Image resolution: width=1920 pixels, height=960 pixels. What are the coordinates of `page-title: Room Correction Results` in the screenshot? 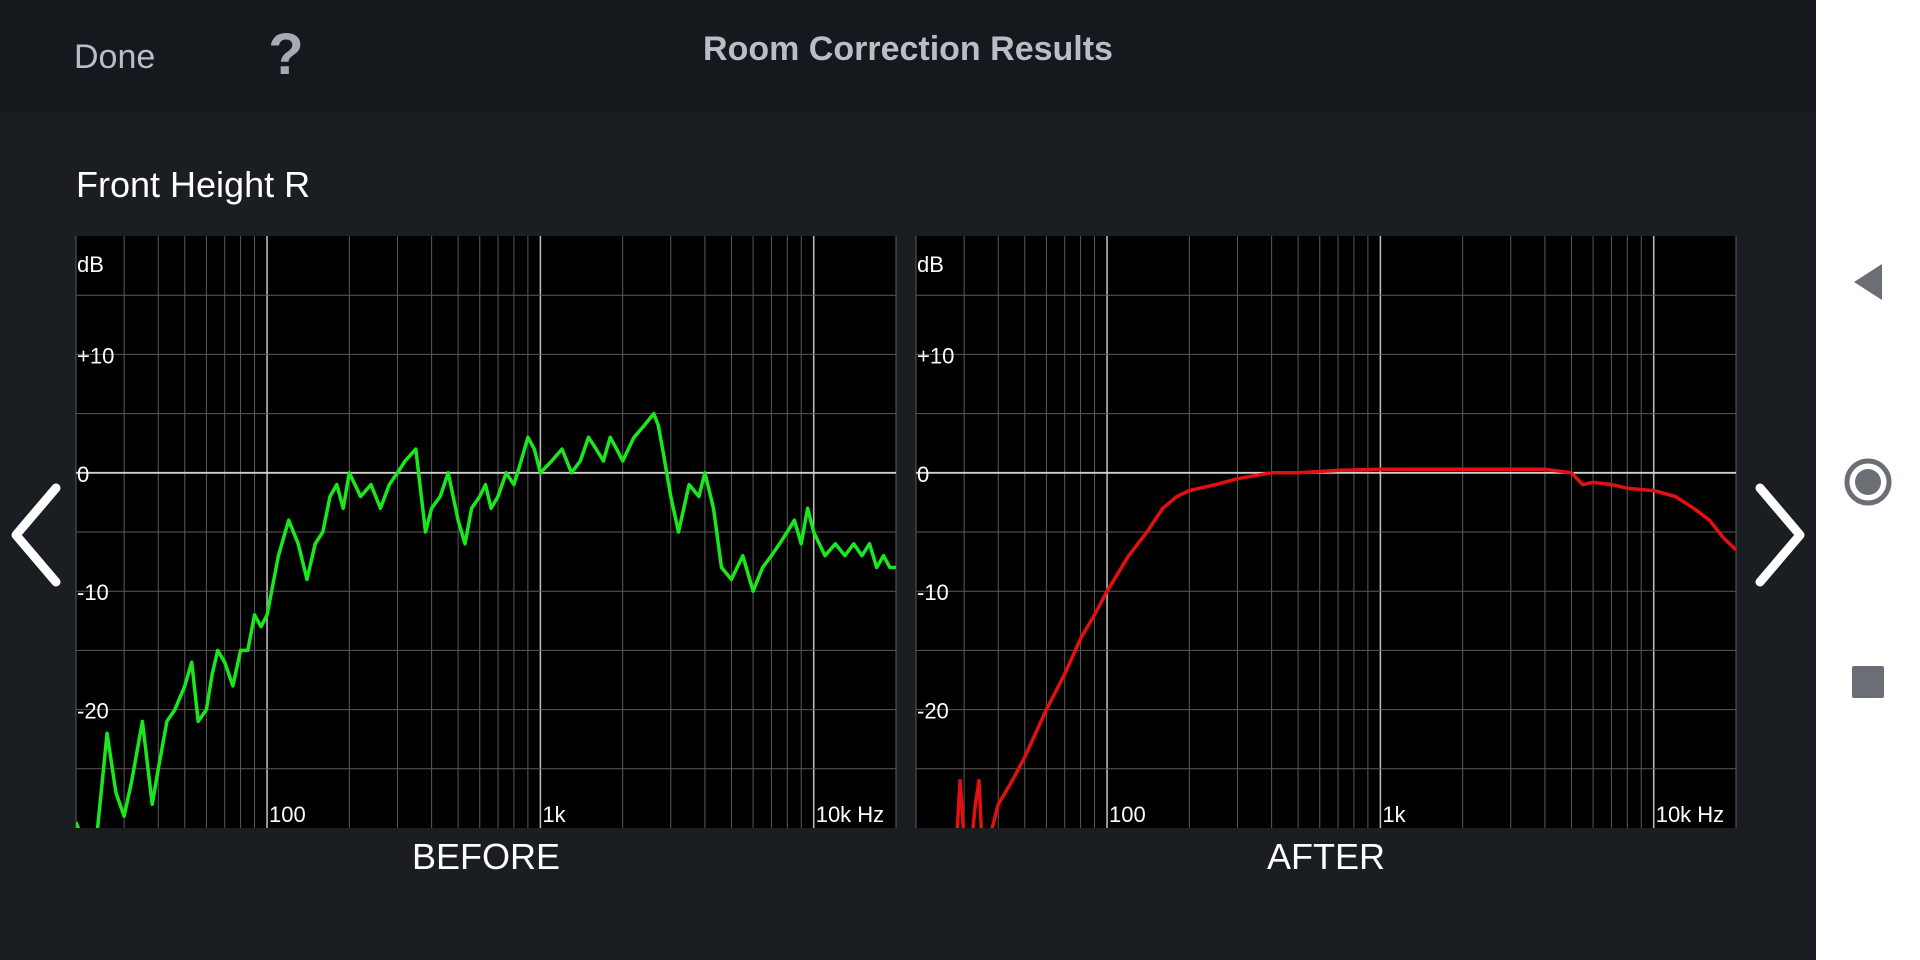 It's located at (908, 49).